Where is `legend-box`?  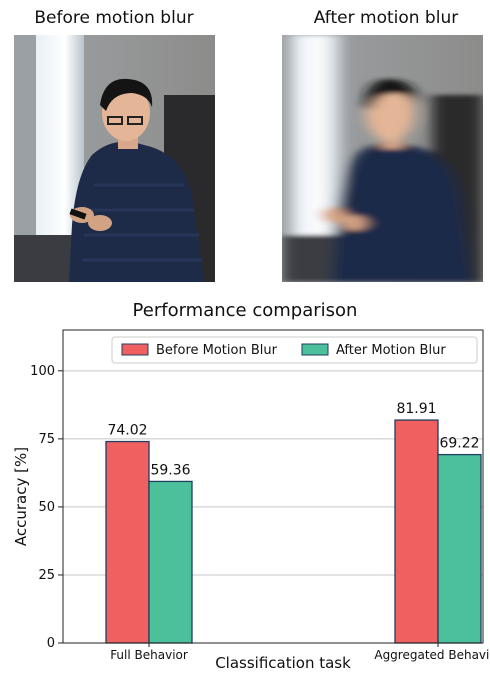
legend-box is located at coordinates (294, 350).